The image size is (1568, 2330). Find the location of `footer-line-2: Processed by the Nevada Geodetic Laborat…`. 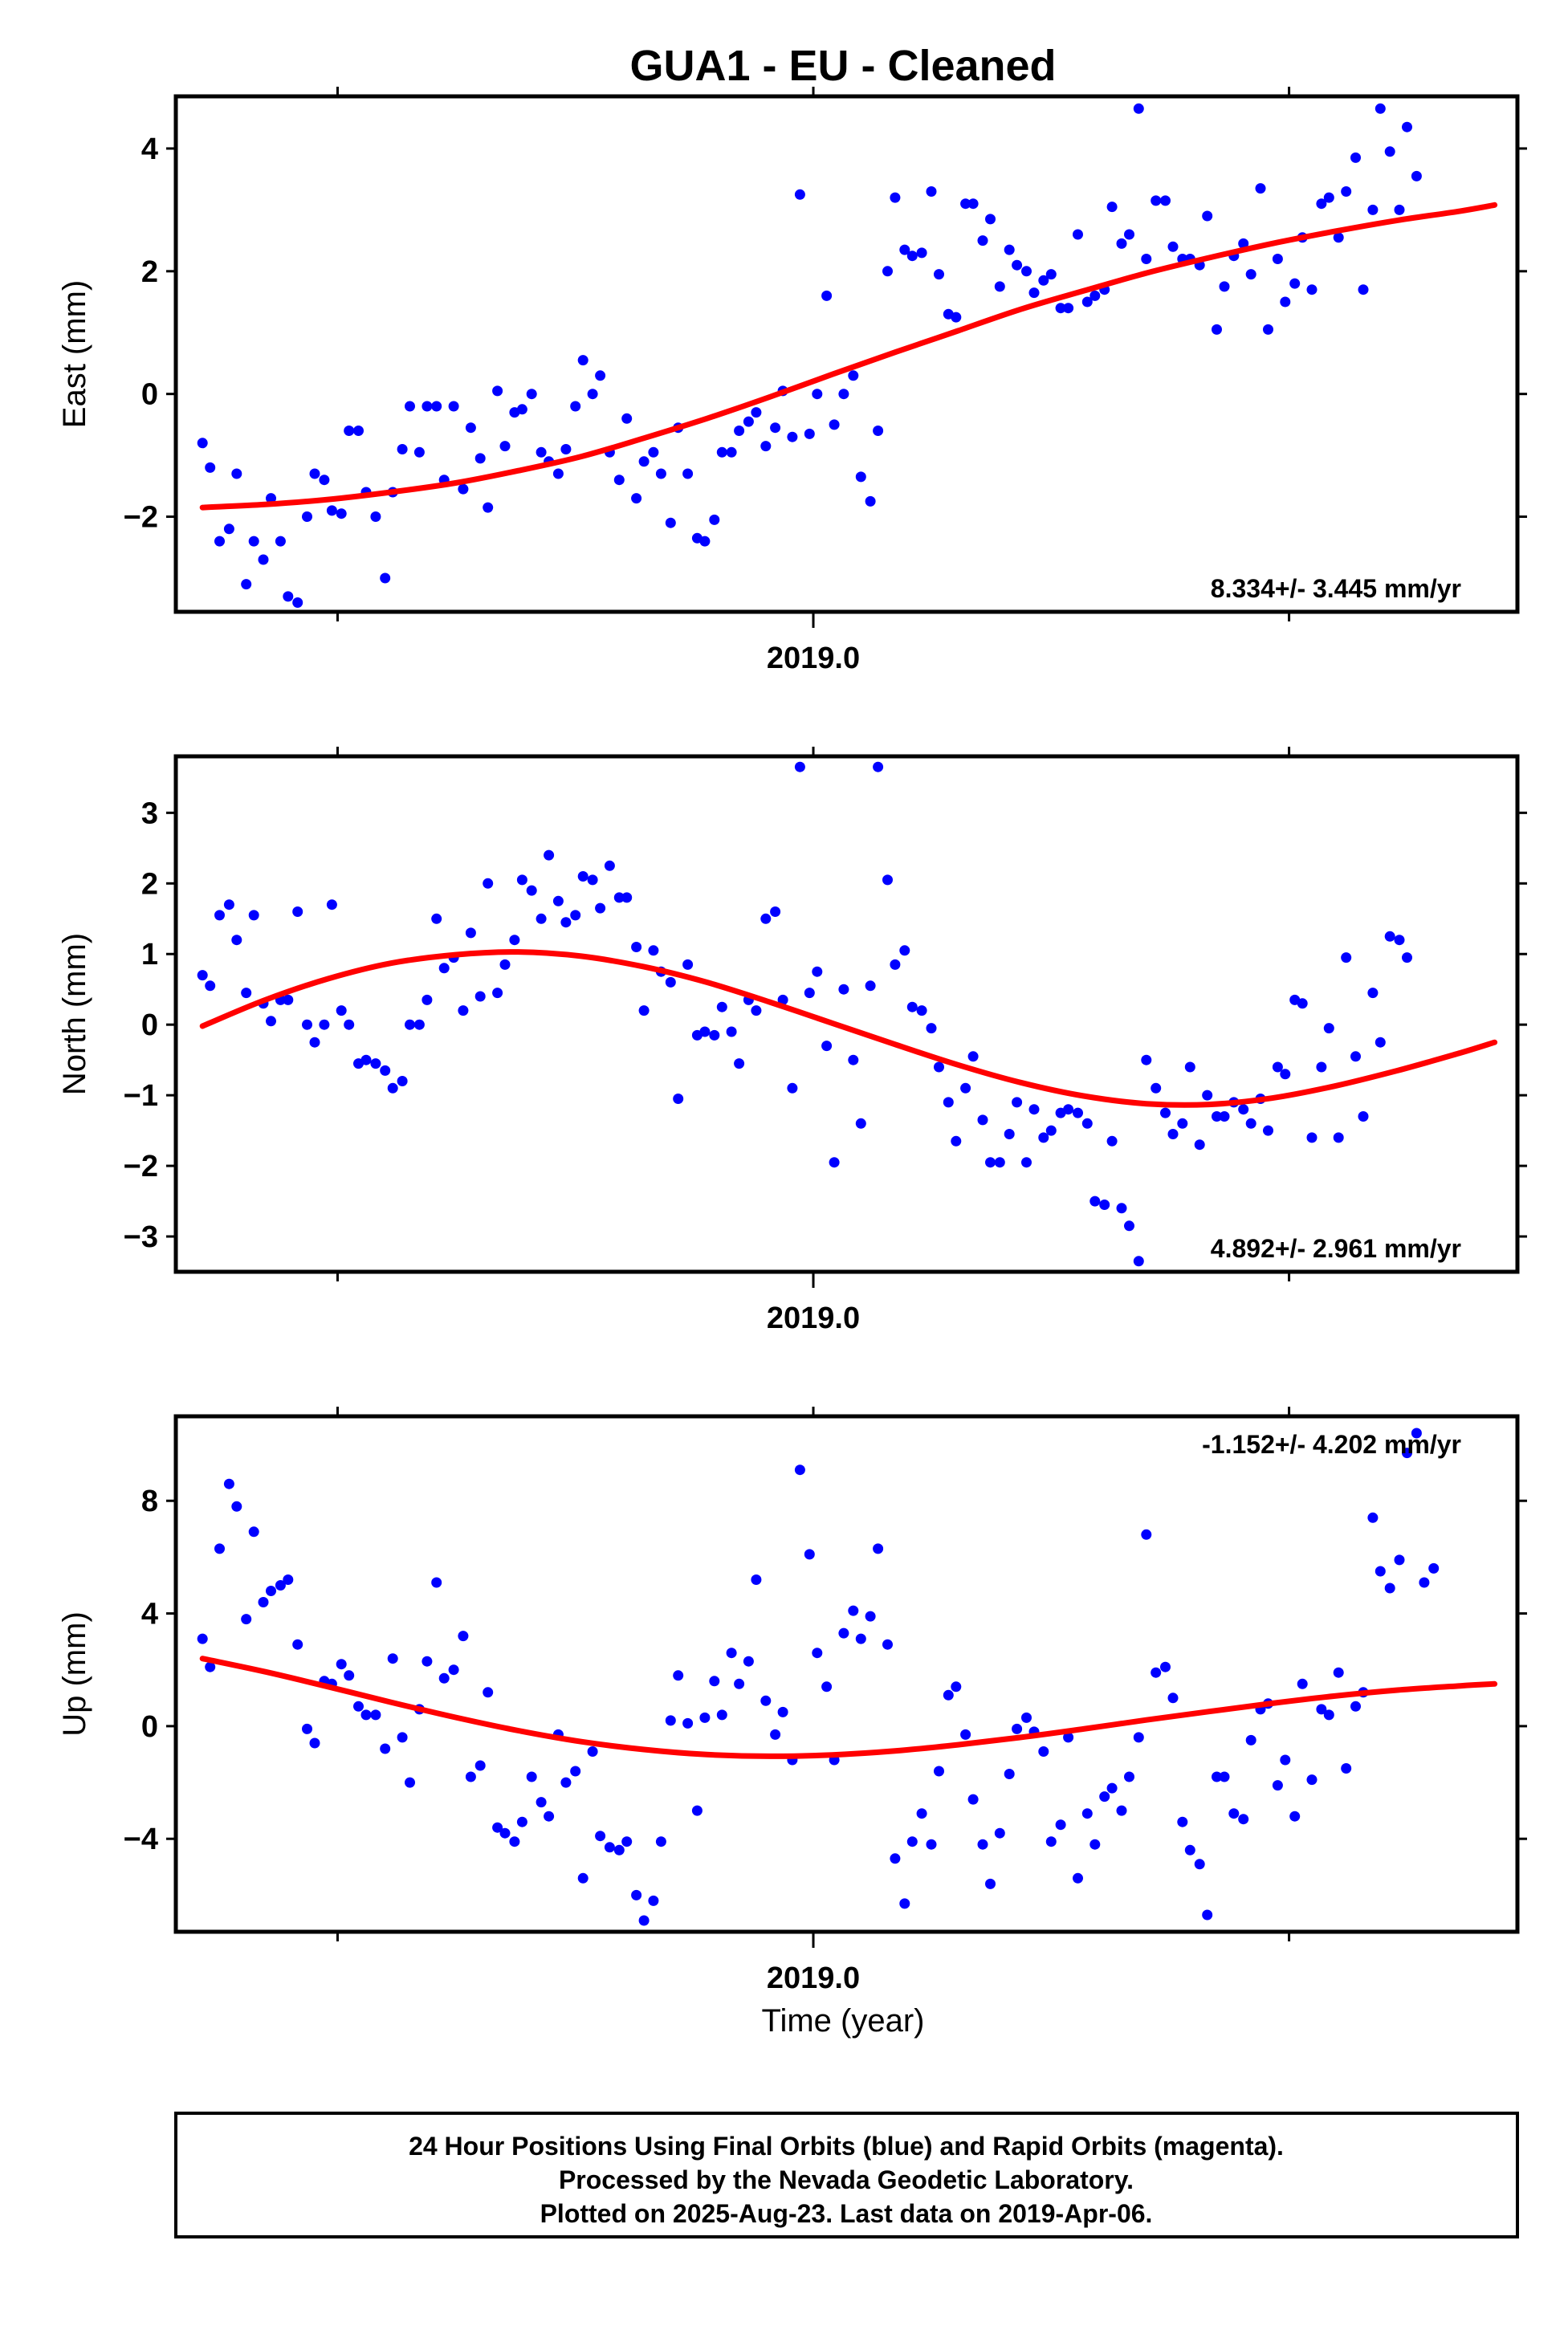

footer-line-2: Processed by the Nevada Geodetic Laborat… is located at coordinates (846, 2179).